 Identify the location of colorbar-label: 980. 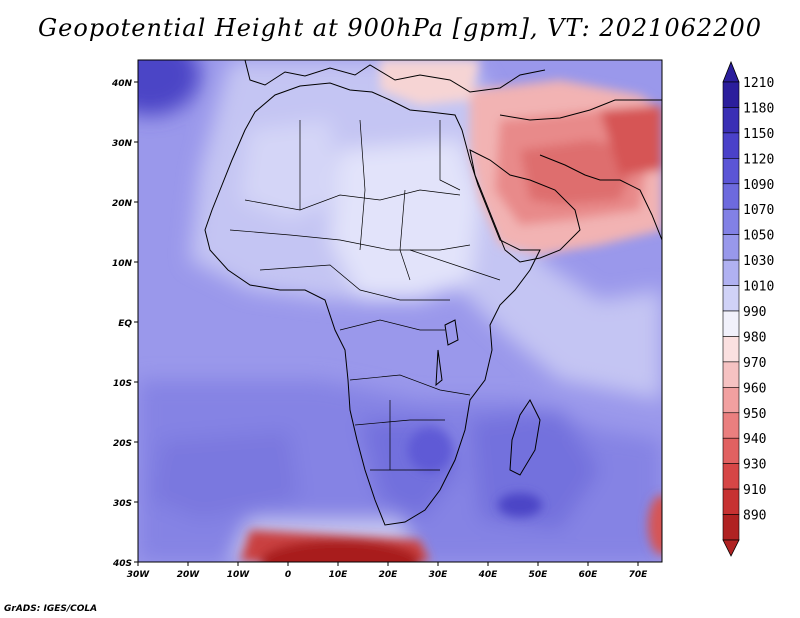
(754, 337).